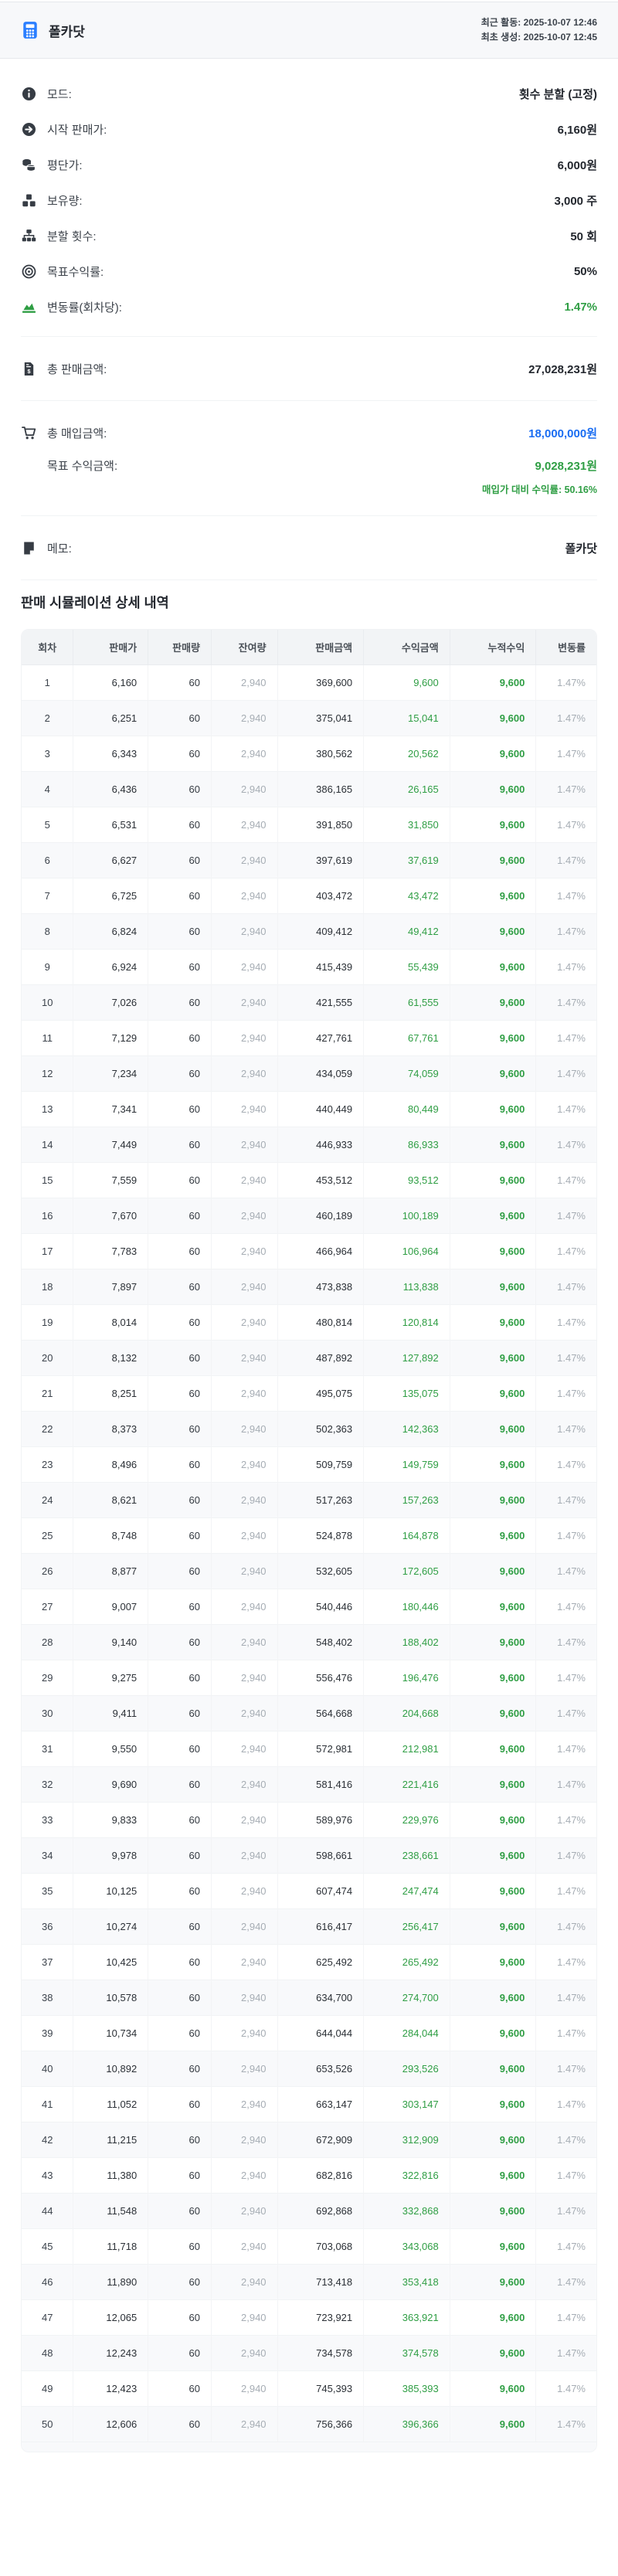  I want to click on cell-round: 6, so click(47, 859).